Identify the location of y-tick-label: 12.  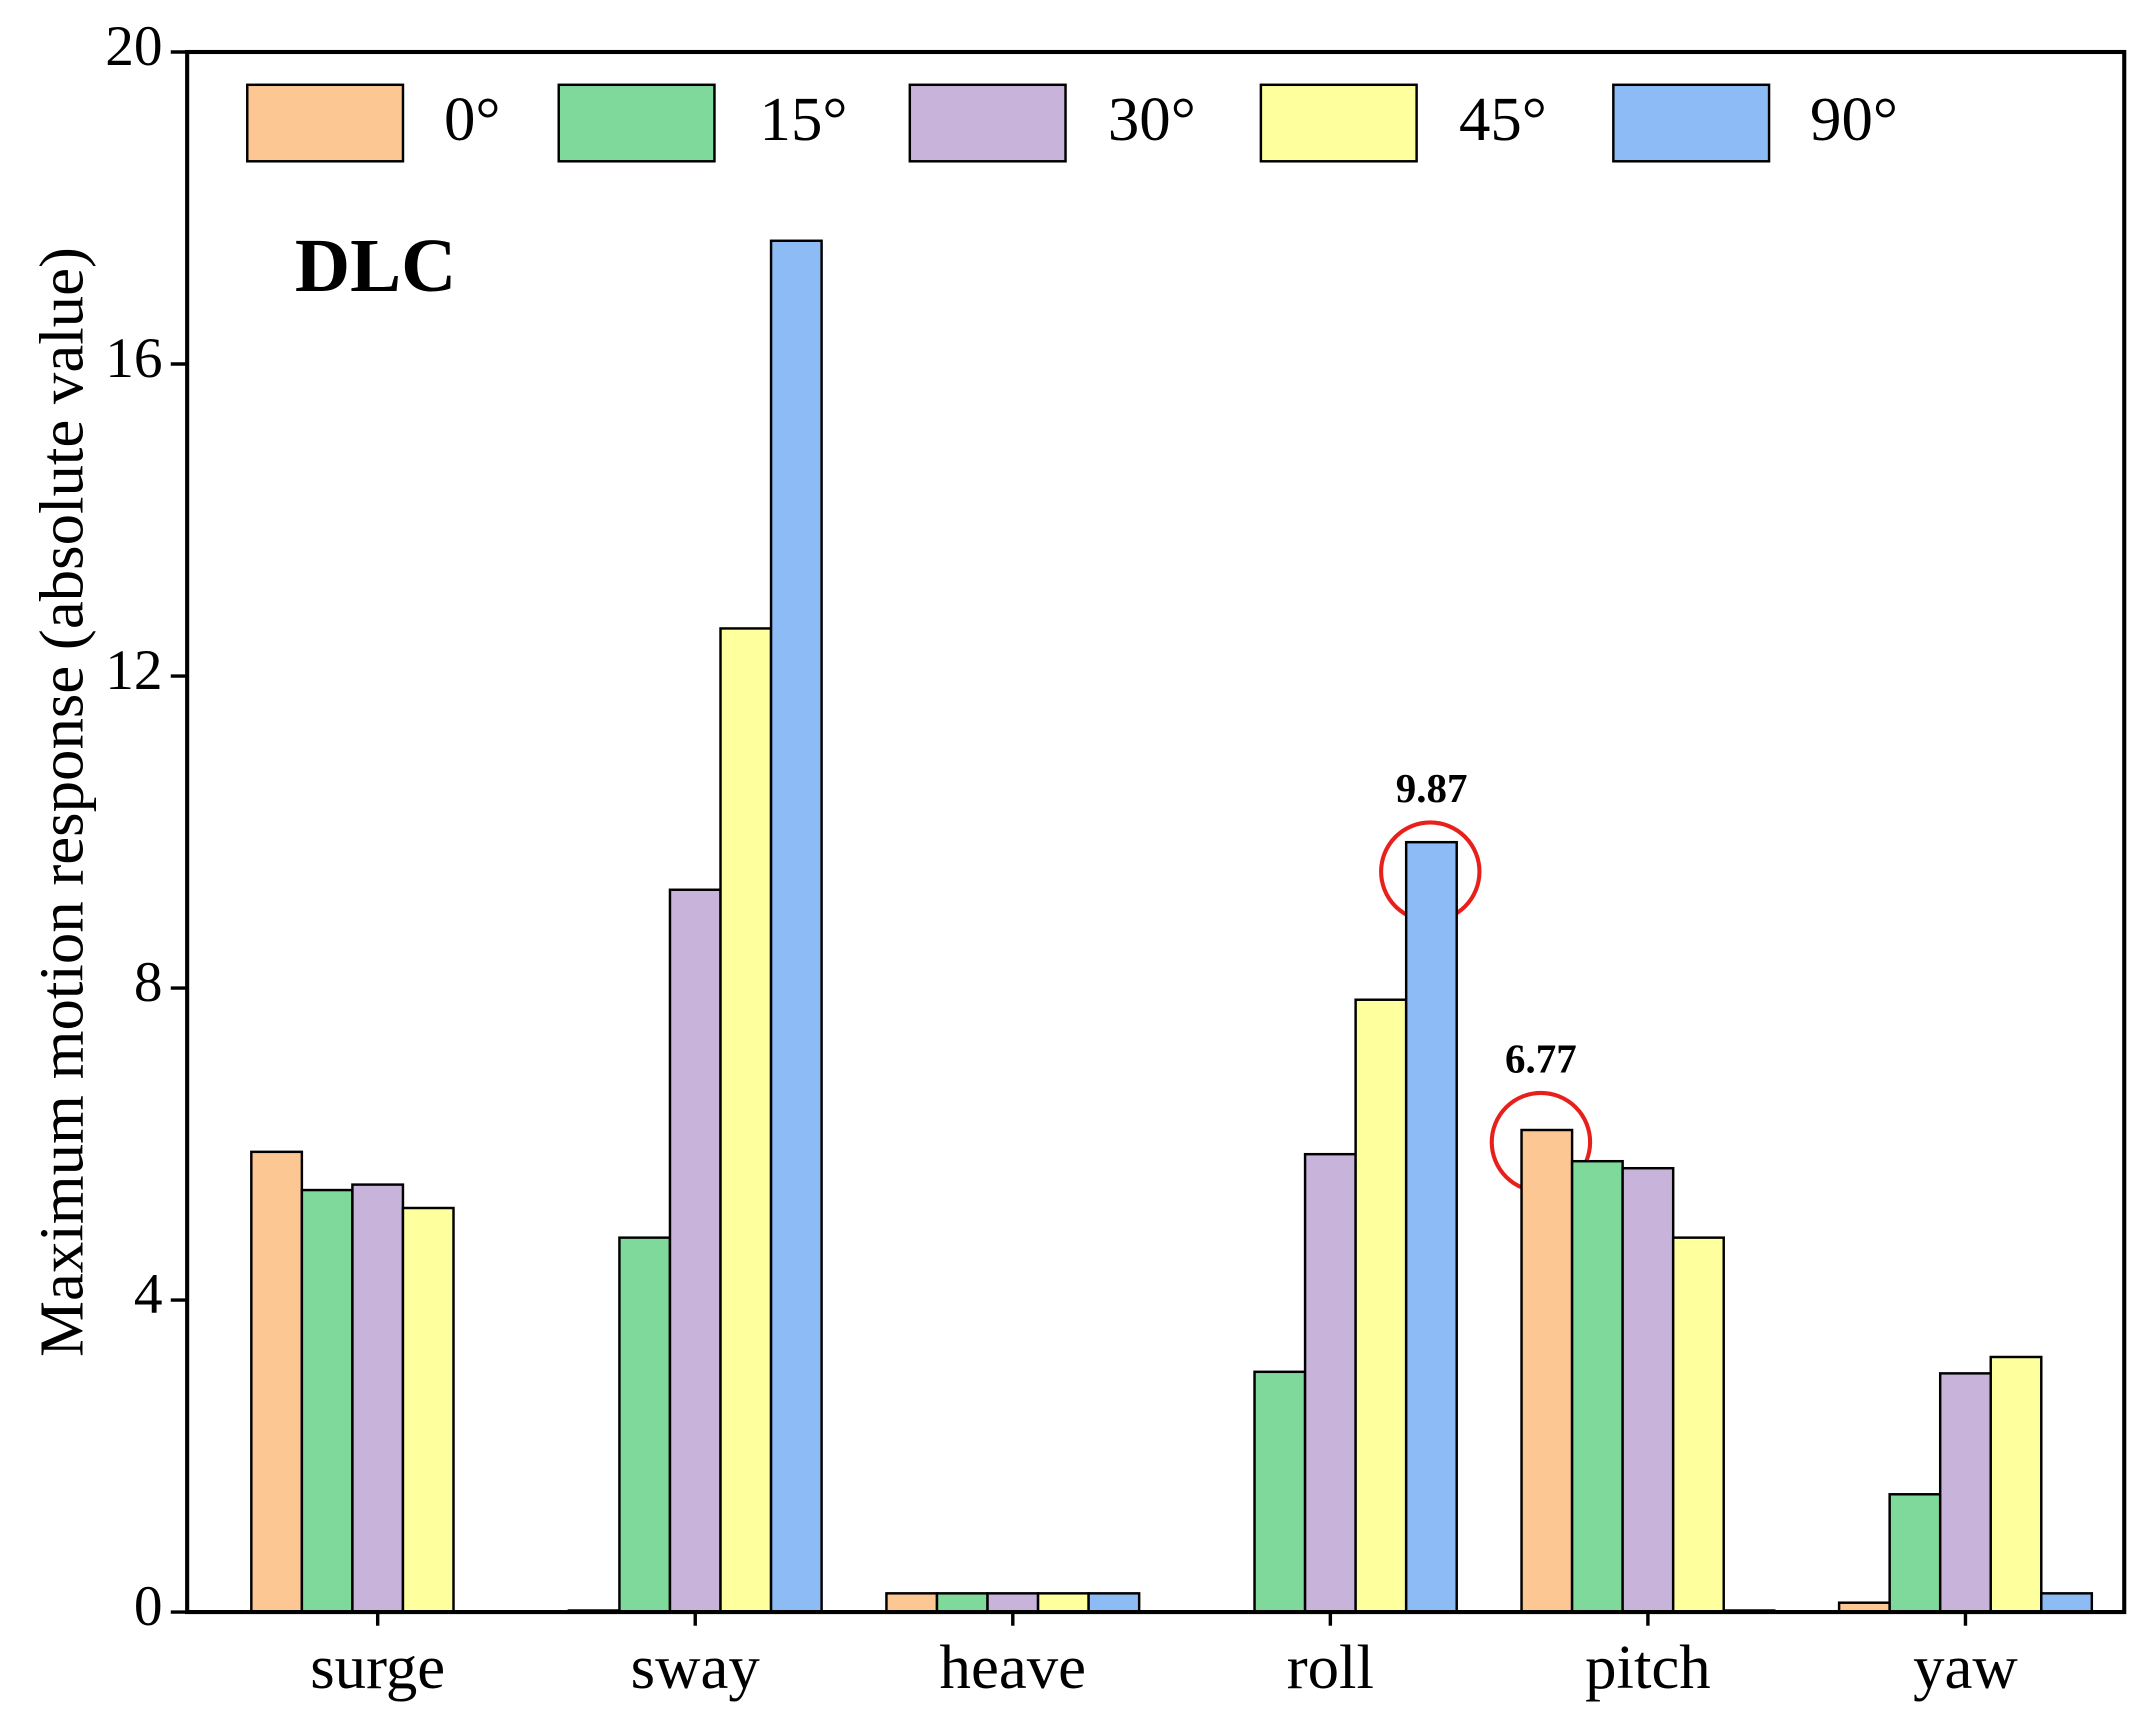
(133, 670).